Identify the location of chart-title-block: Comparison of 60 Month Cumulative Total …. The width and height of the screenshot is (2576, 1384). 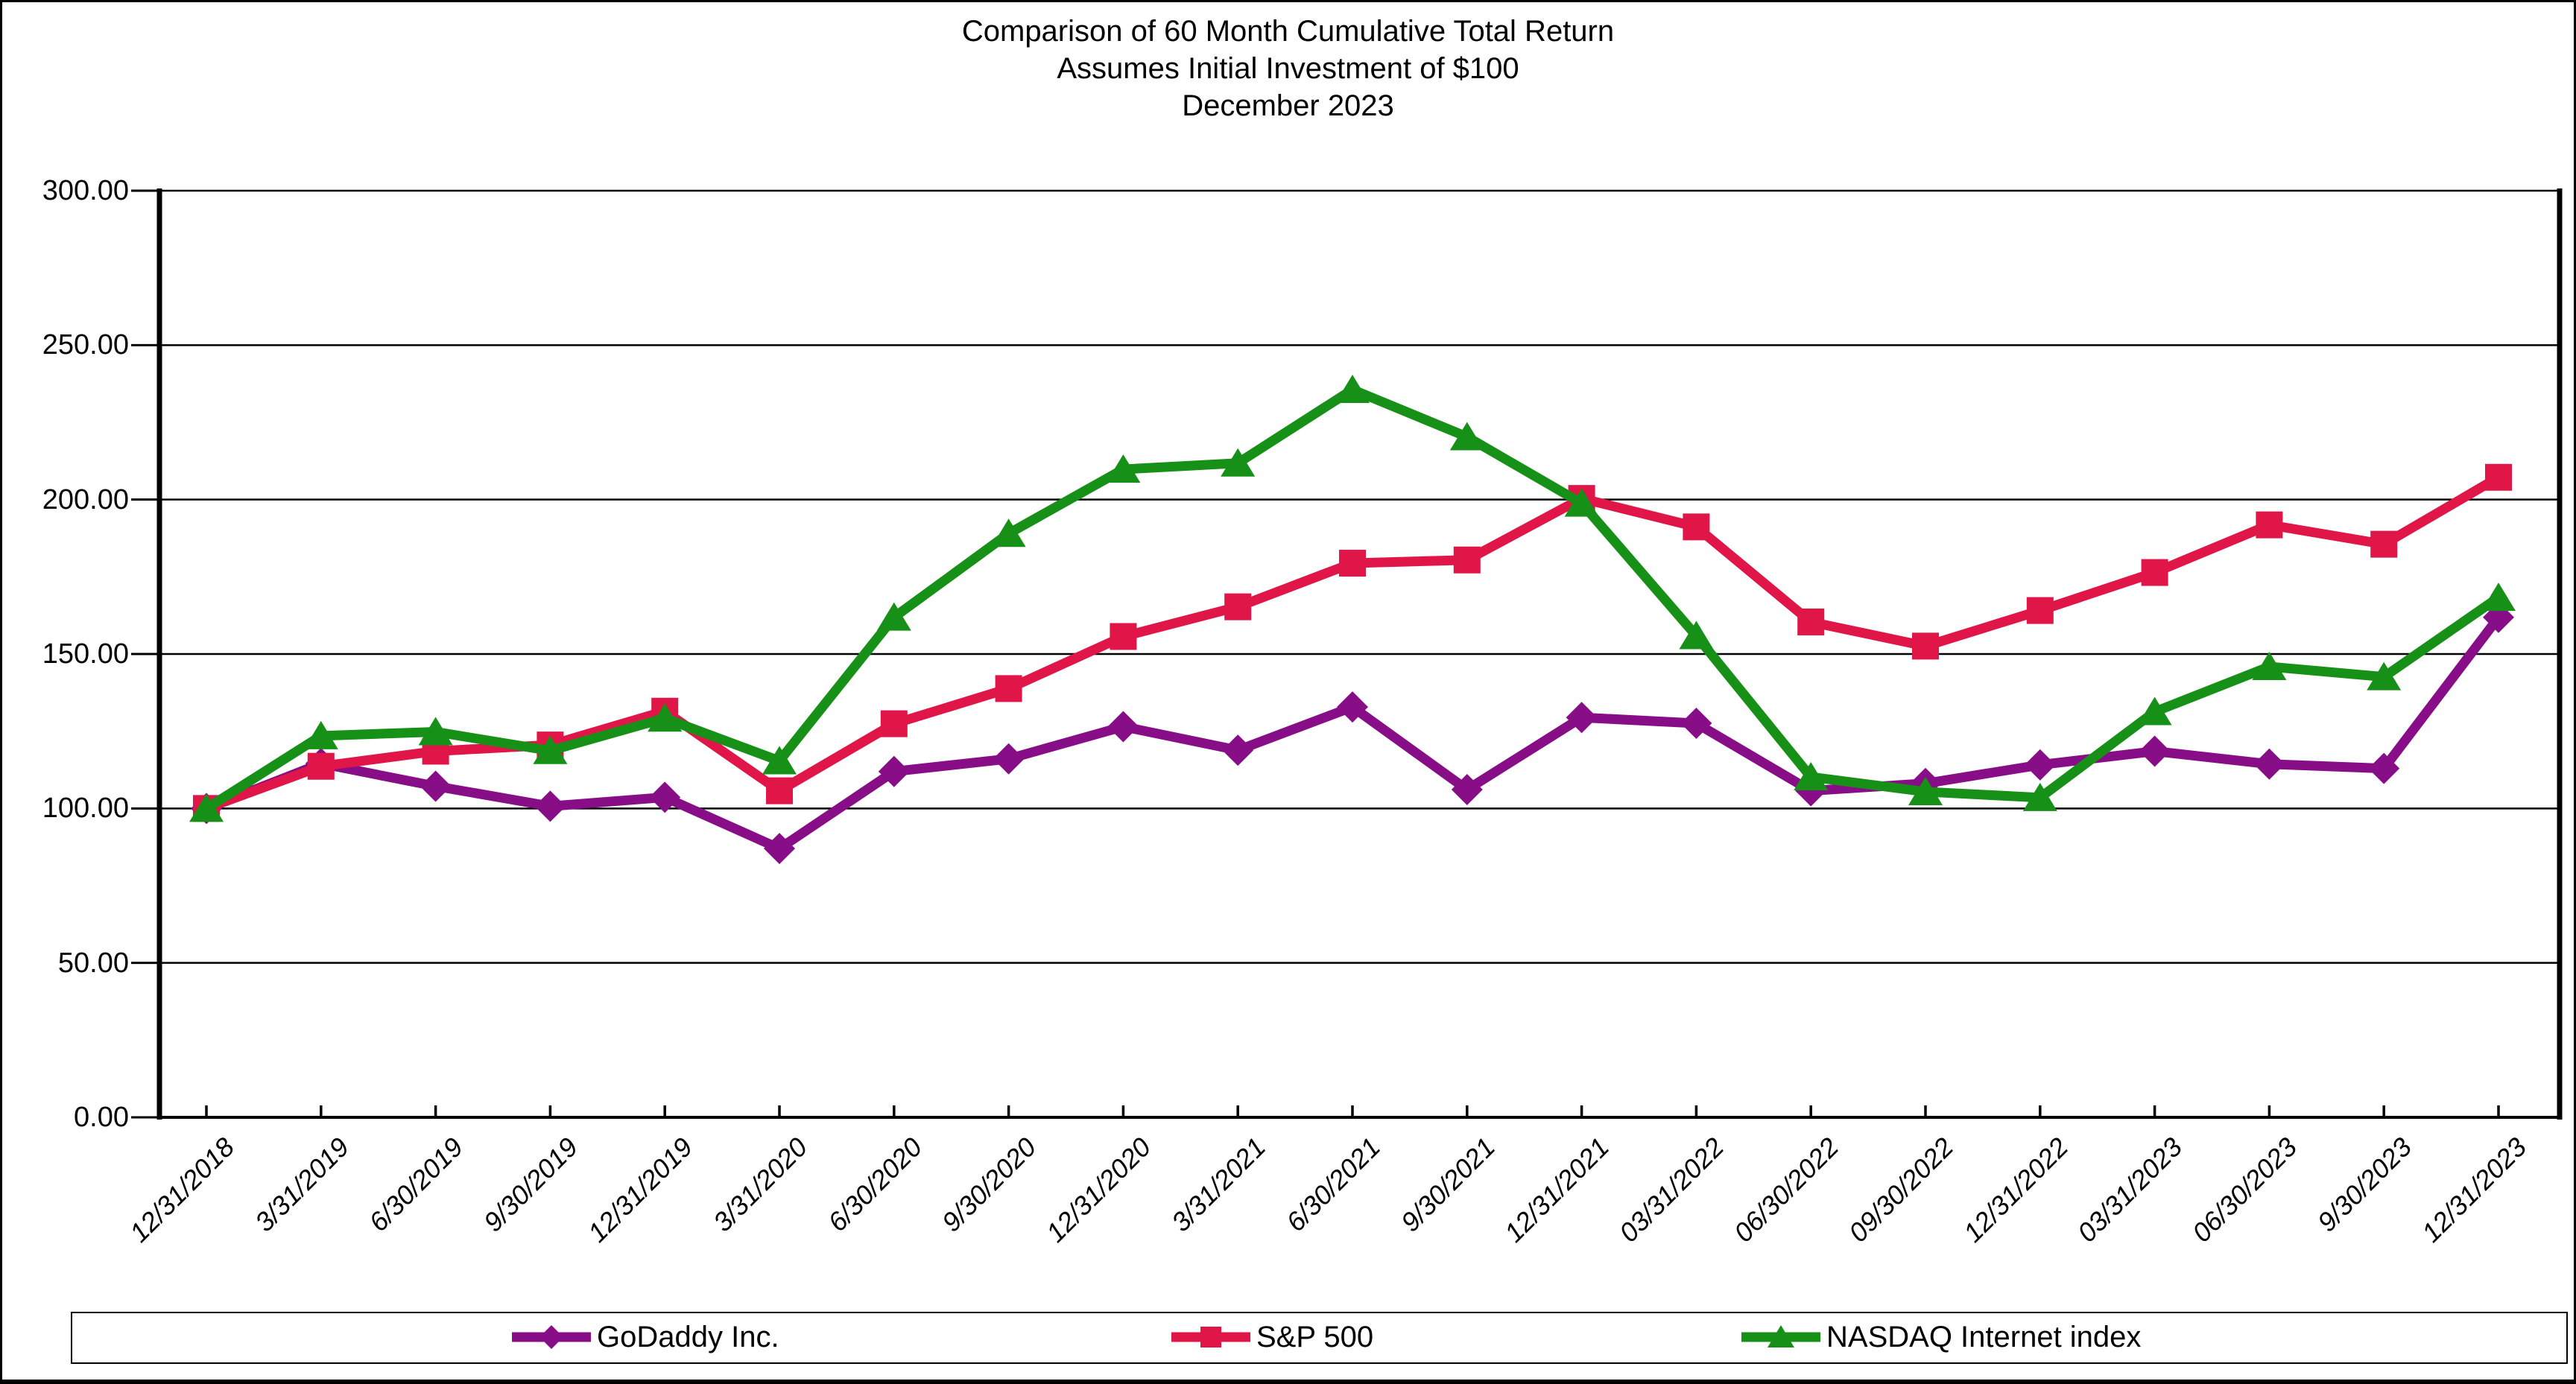
(1288, 68).